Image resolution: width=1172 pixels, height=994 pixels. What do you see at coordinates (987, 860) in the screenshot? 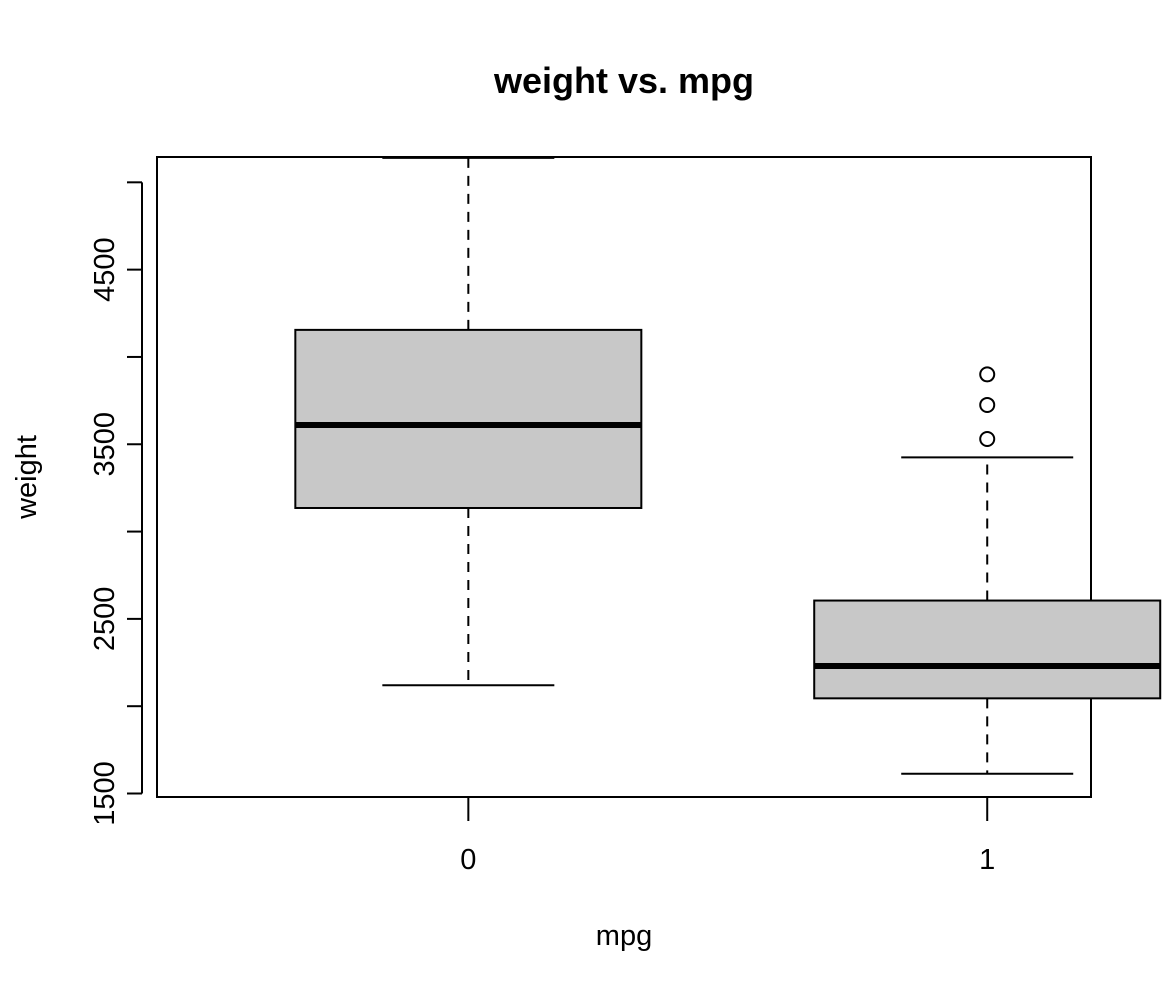
I see `x-tick-label: 1` at bounding box center [987, 860].